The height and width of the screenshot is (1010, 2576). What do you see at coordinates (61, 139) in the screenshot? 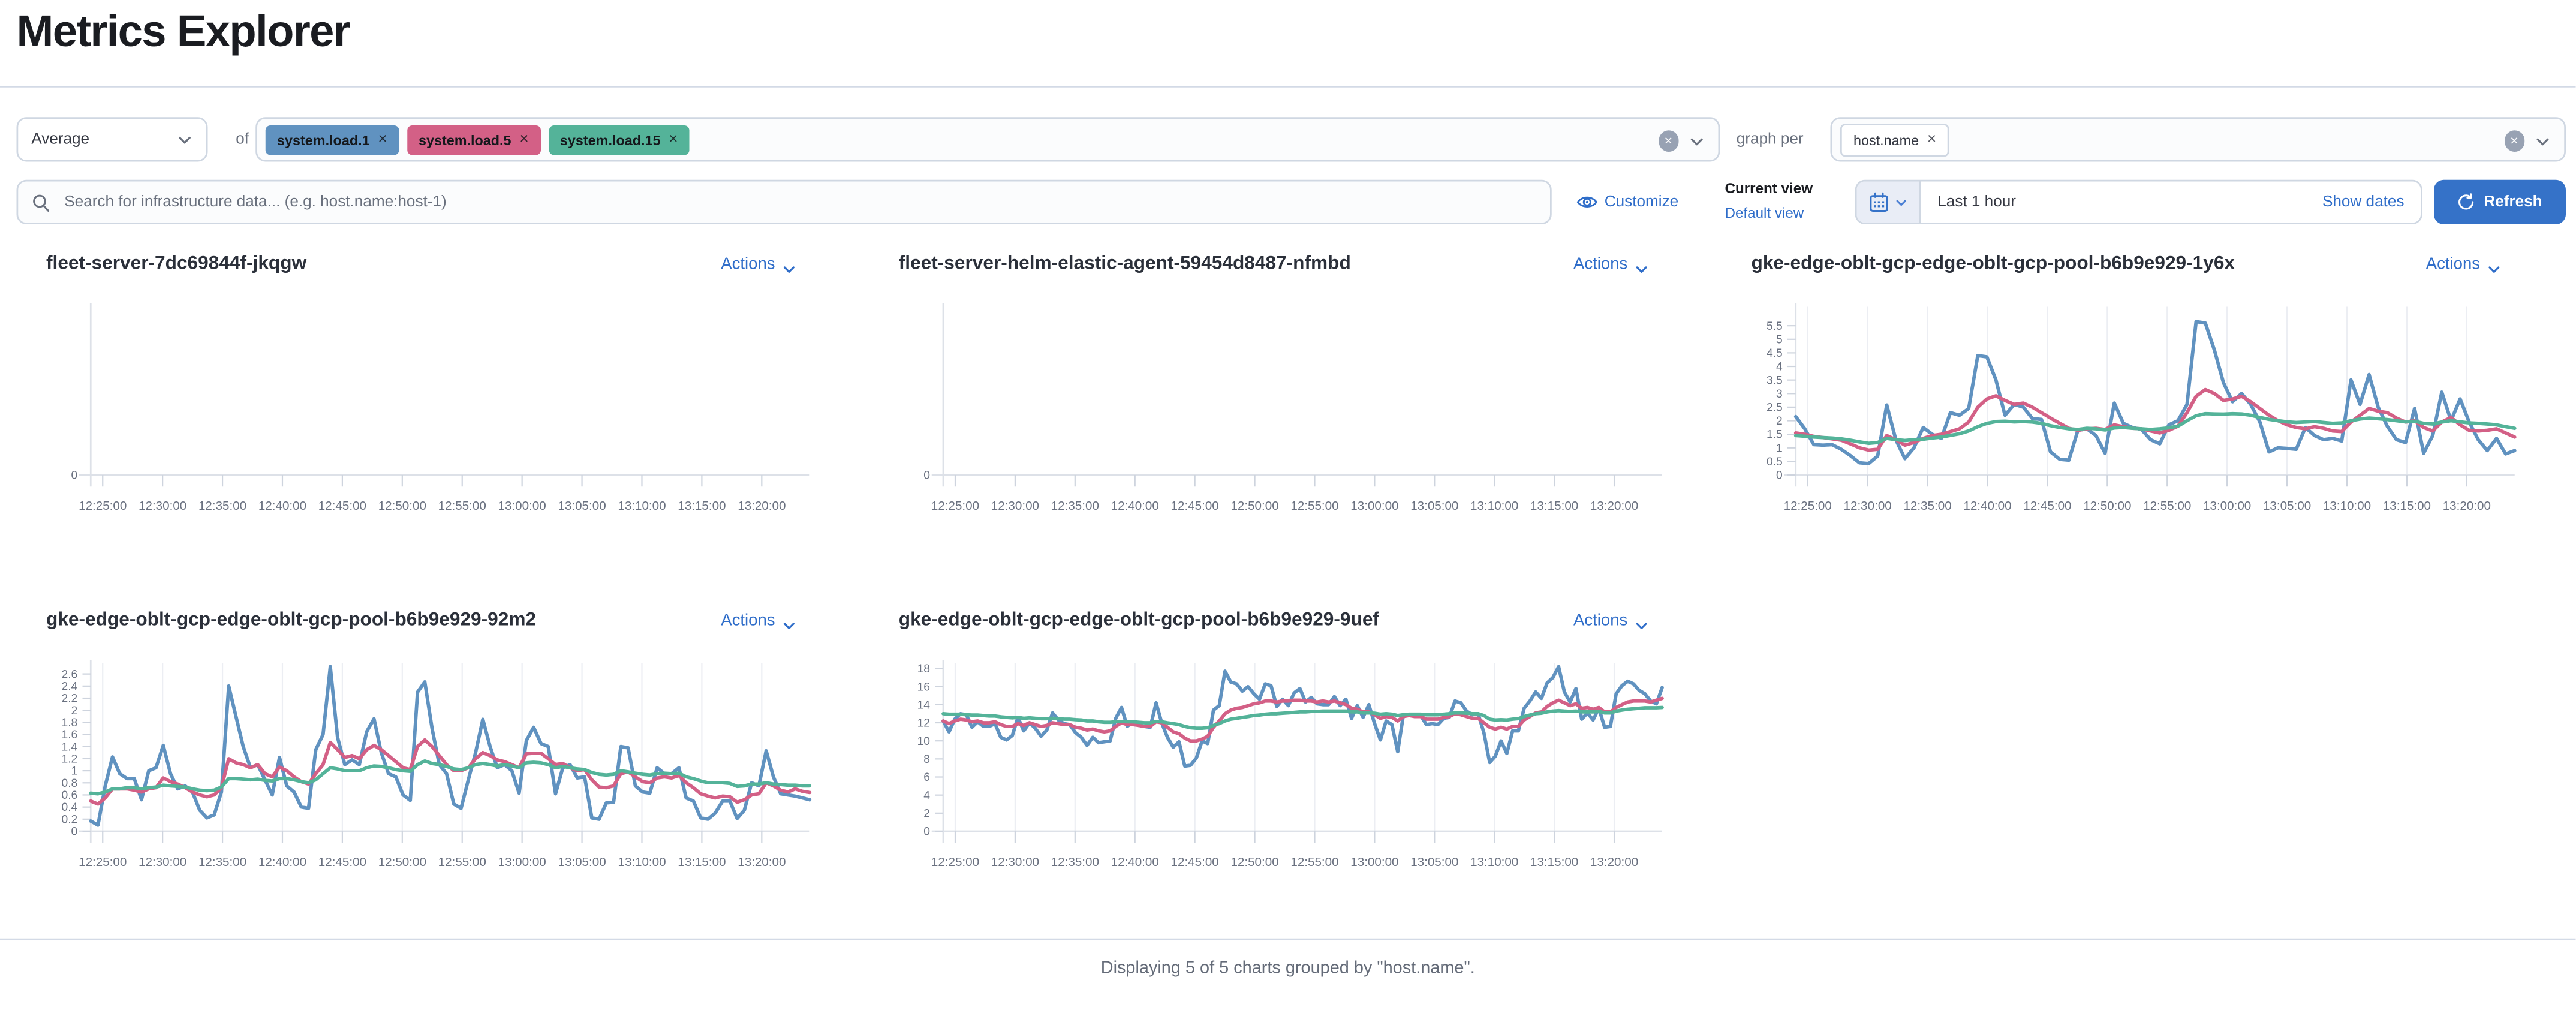
I see `aggregation-value: Average` at bounding box center [61, 139].